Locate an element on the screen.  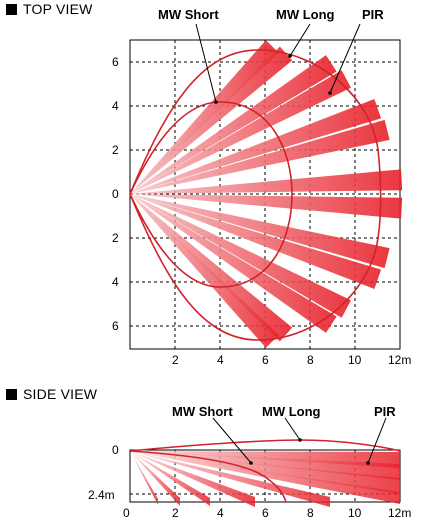
side-callout-pir: PIR is located at coordinates (385, 411).